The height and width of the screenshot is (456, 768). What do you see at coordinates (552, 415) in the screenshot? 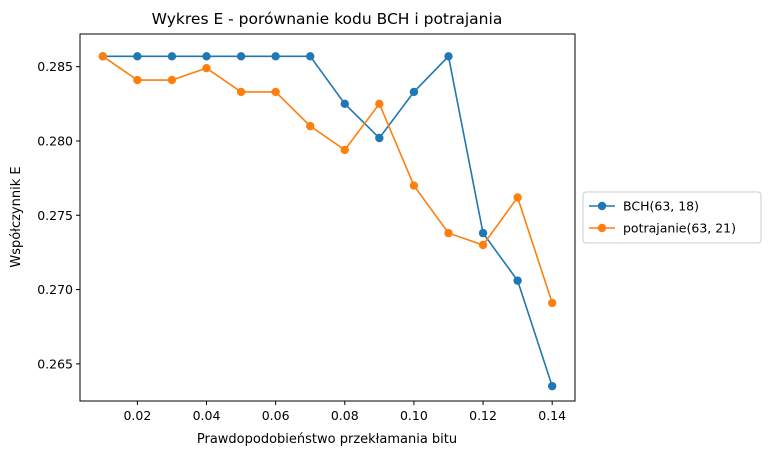
I see `x-tick-label: 0.14` at bounding box center [552, 415].